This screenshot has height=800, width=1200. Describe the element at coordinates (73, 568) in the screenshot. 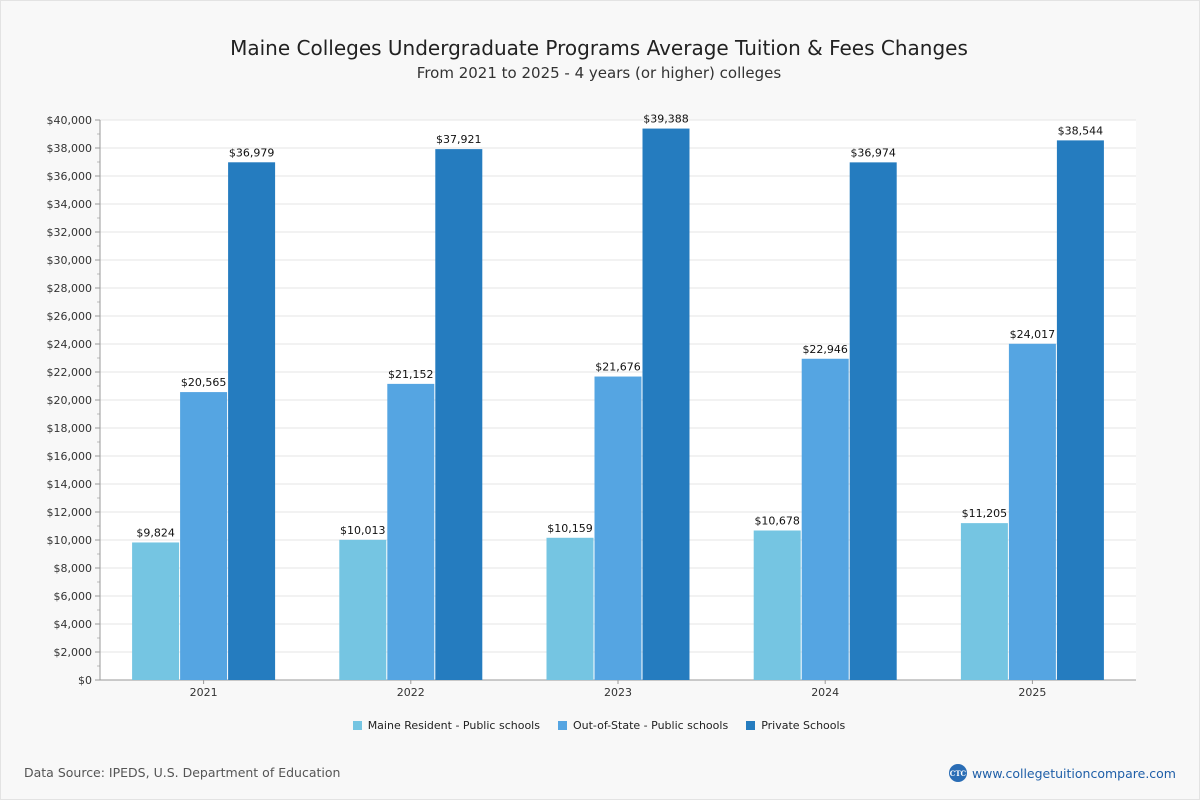

I see `y-tick-label: $8,000` at that location.